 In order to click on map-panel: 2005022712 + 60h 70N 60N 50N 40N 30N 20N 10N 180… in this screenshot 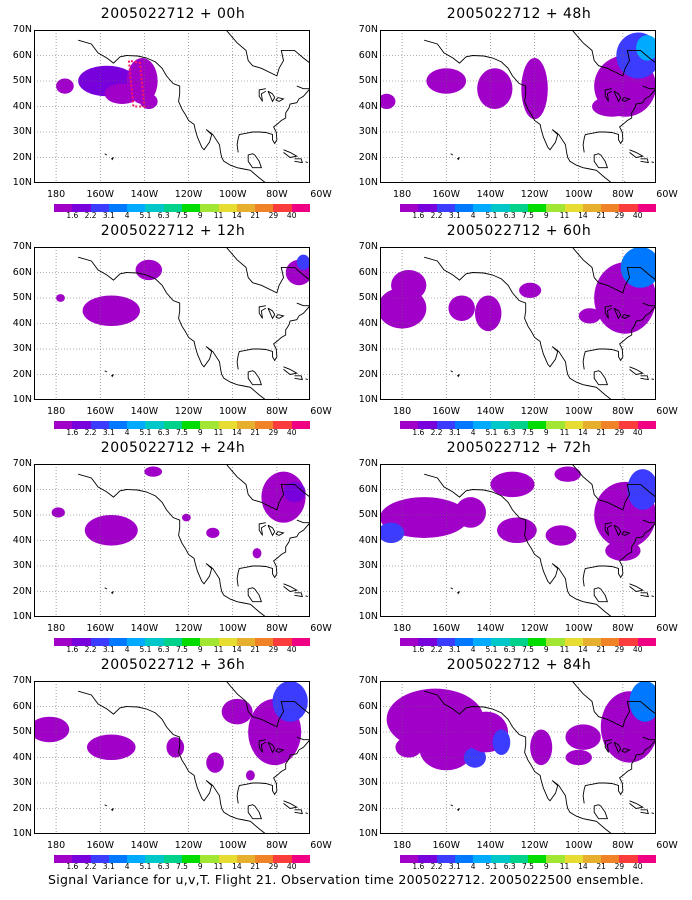, I will do `click(519, 327)`.